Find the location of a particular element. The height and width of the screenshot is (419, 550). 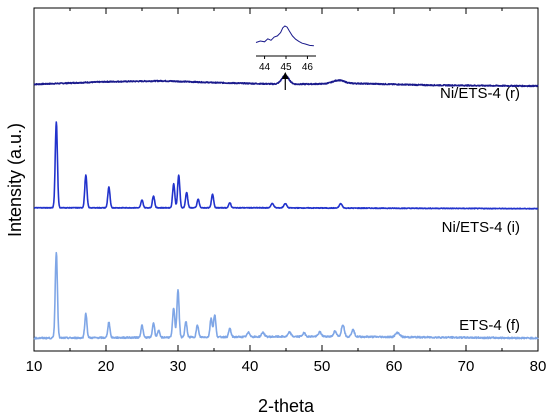

series-label: Ni/ETS-4 (r) is located at coordinates (480, 93).